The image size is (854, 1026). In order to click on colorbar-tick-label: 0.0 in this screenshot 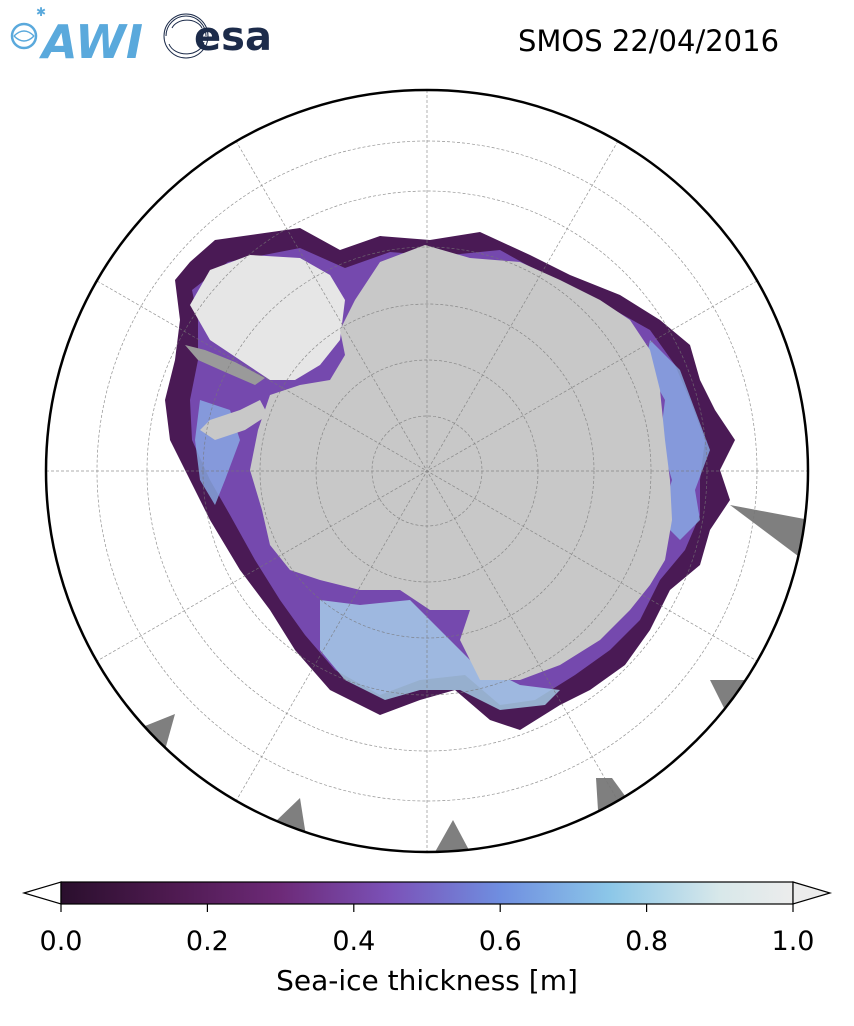, I will do `click(61, 941)`.